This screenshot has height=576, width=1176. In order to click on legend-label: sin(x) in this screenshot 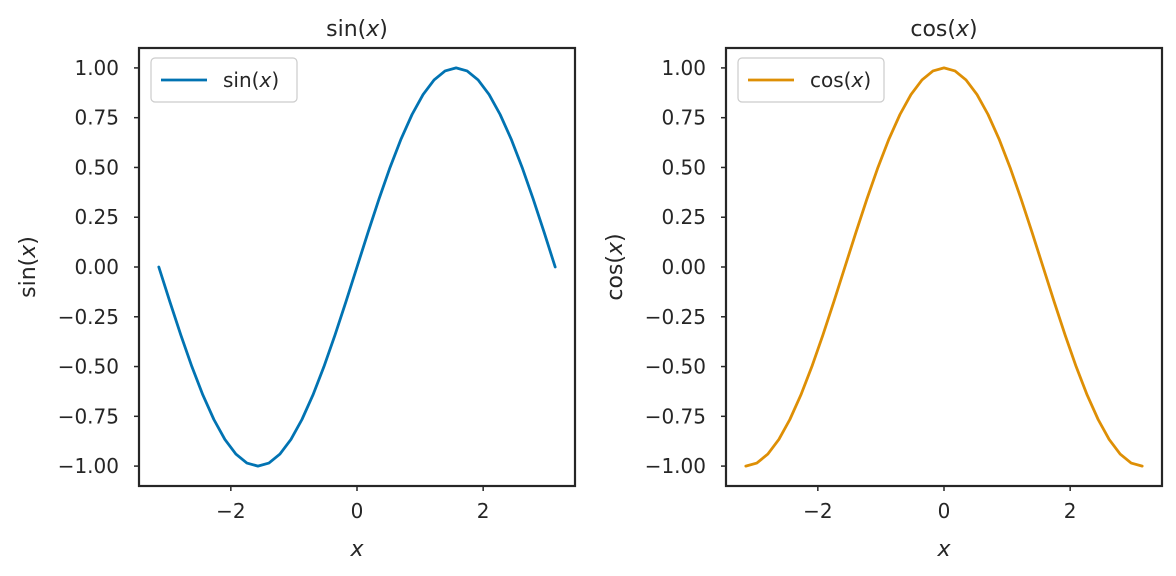, I will do `click(251, 80)`.